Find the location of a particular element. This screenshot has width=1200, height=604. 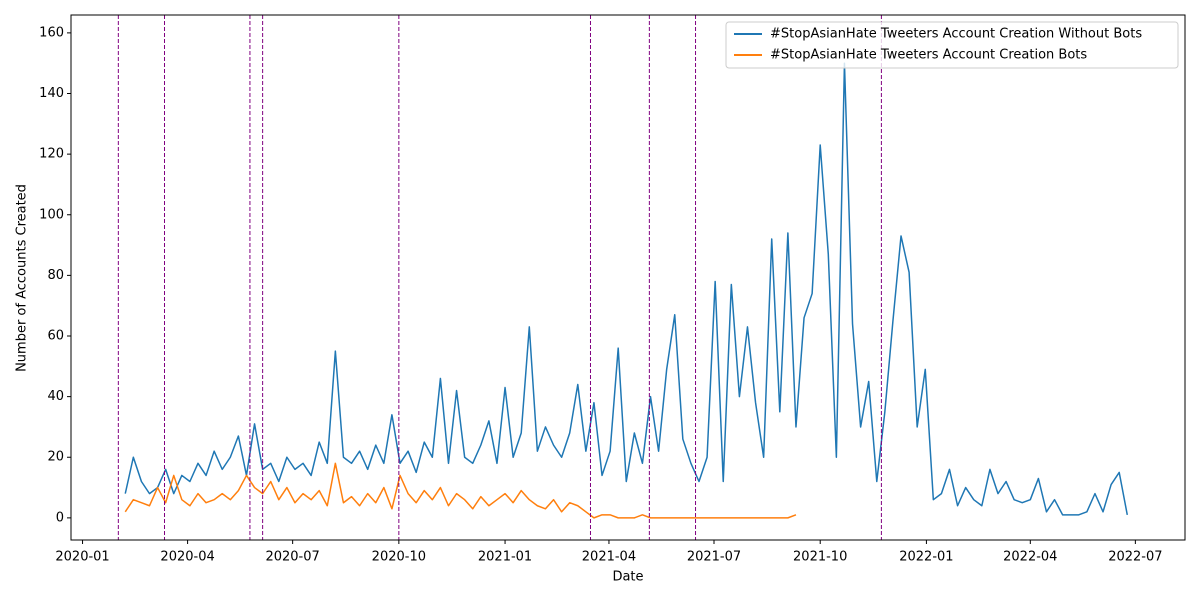

y-tick-label: 40 is located at coordinates (55, 396).